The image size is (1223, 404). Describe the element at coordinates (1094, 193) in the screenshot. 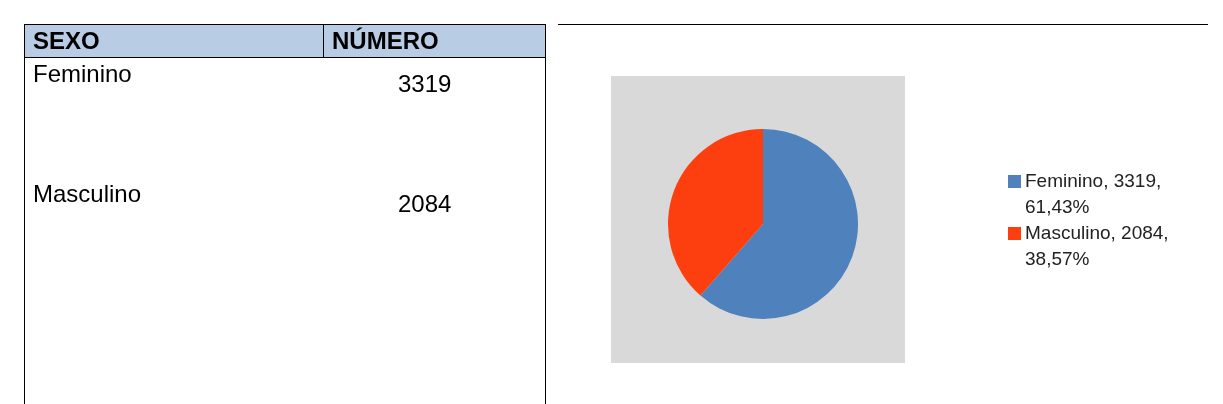

I see `legend-label: Feminino, 3319, 61,43%` at that location.